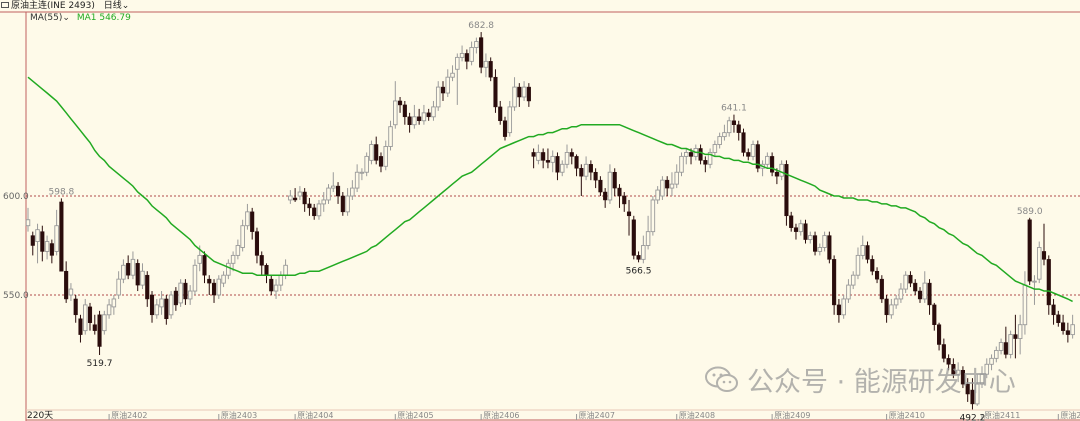  What do you see at coordinates (104, 18) in the screenshot?
I see `ma-value-label: MA1 546.79` at bounding box center [104, 18].